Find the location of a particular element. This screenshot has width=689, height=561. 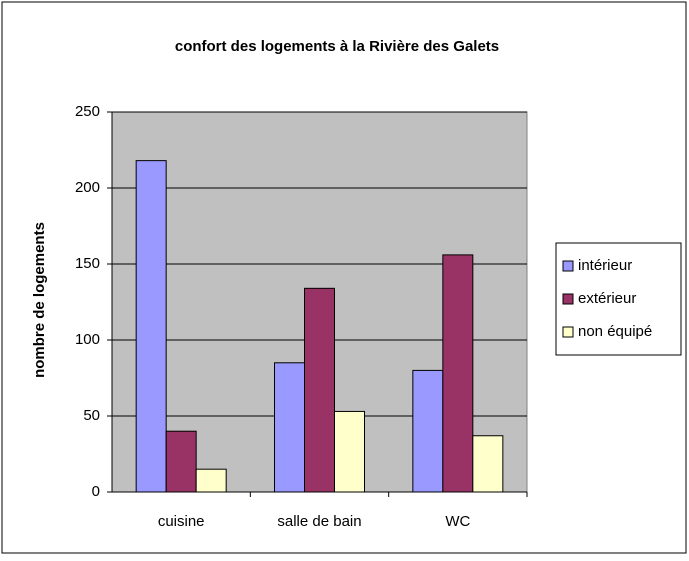

y-tick-label: 150 is located at coordinates (87, 263).